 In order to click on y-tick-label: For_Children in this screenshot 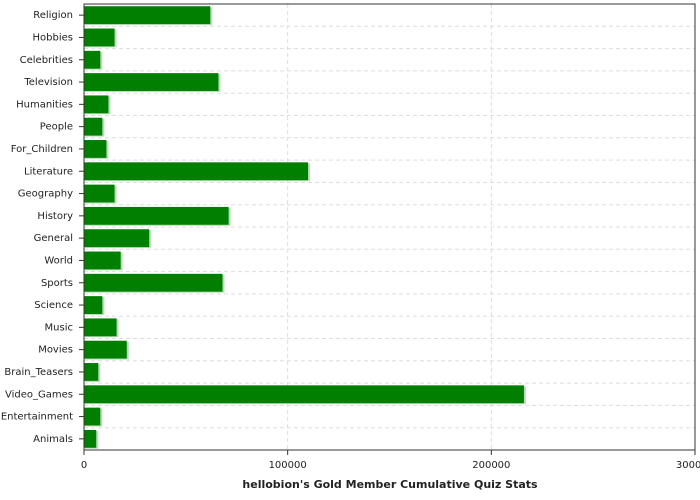, I will do `click(42, 149)`.